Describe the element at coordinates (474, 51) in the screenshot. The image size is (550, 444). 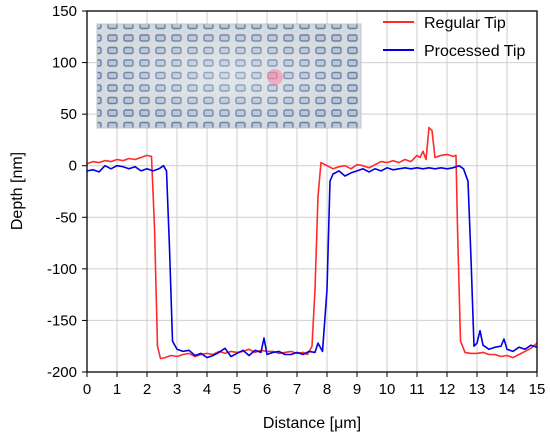
I see `legend-label-processed-tip: Processed Tip` at that location.